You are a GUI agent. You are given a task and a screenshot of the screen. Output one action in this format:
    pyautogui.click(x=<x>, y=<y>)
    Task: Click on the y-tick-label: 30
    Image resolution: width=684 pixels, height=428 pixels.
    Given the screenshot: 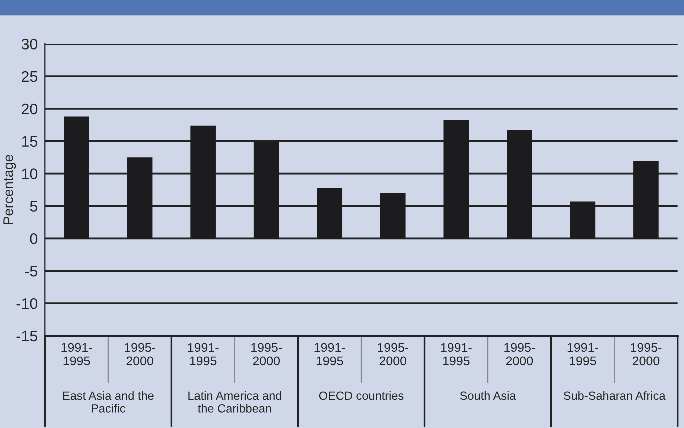 What is the action you would take?
    pyautogui.click(x=30, y=44)
    